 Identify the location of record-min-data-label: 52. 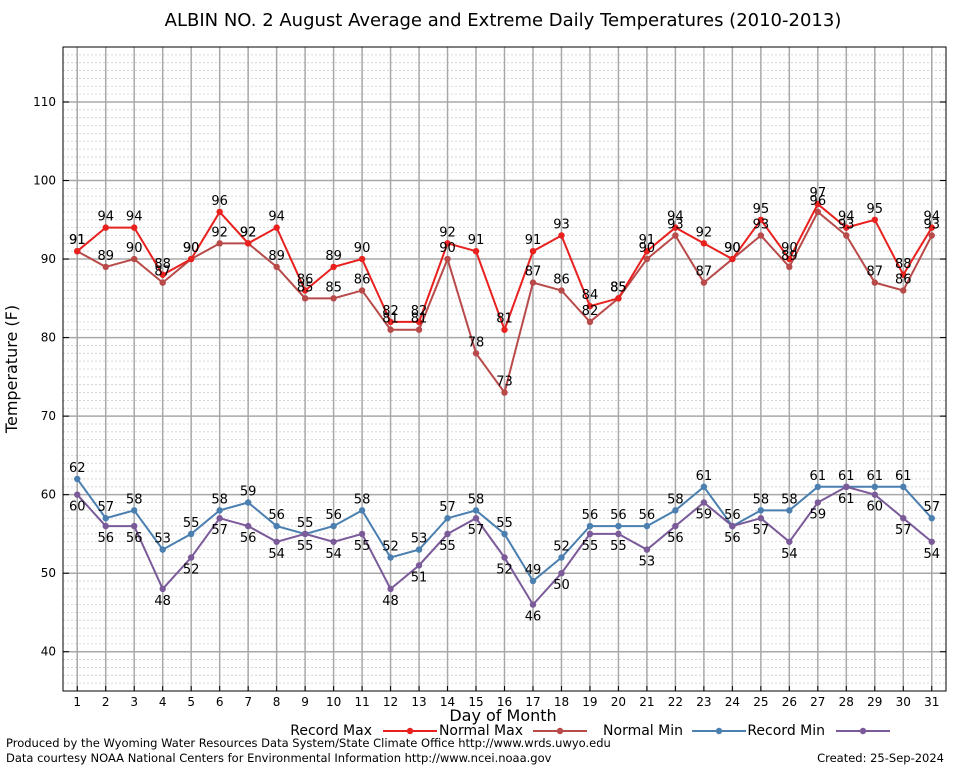
(504, 569).